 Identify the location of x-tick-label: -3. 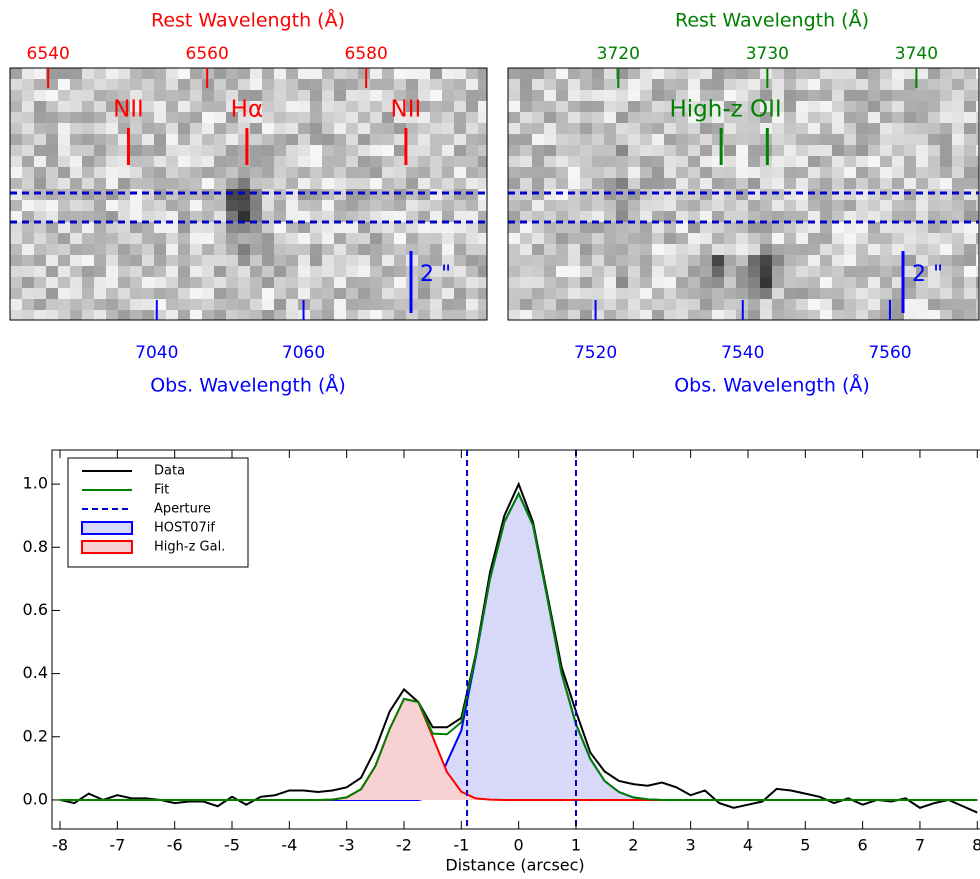
(347, 845).